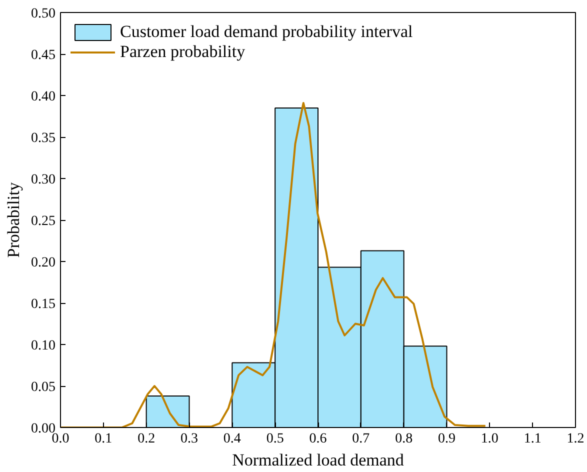 This screenshot has height=472, width=587. I want to click on x-tick-label: 0.5, so click(275, 439).